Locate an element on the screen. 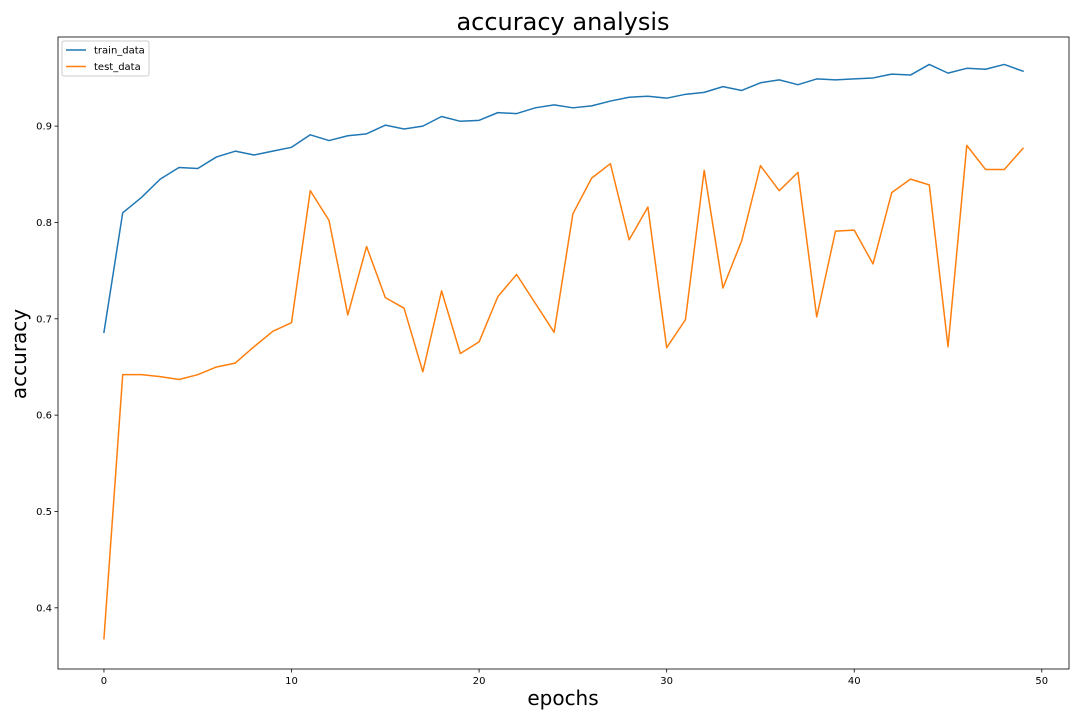 The width and height of the screenshot is (1080, 720). x-tick-label: 20 is located at coordinates (479, 681).